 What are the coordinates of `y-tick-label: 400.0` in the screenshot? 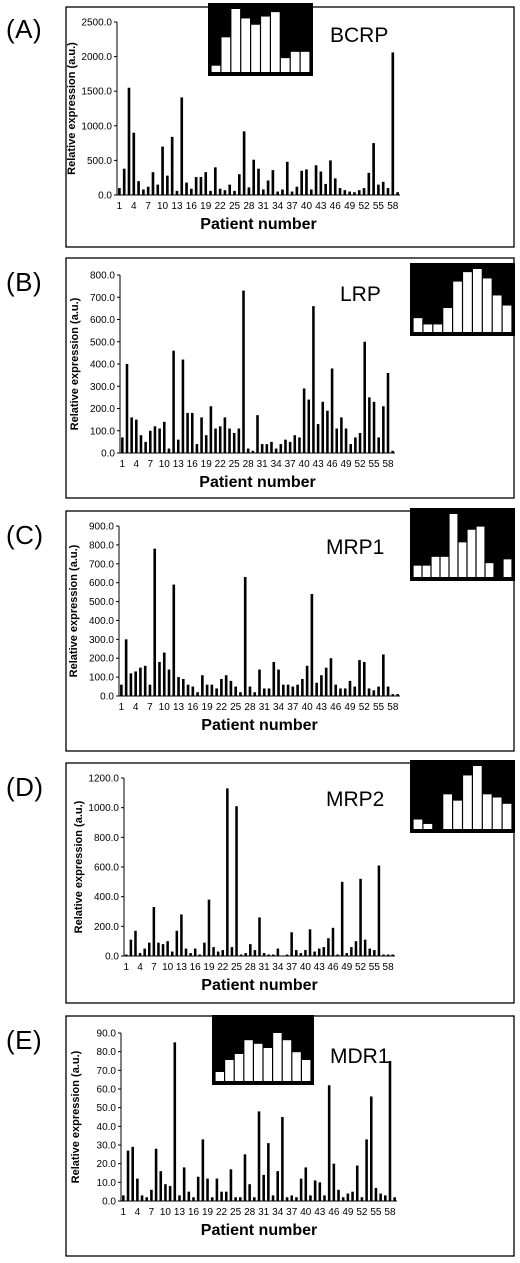 It's located at (102, 365).